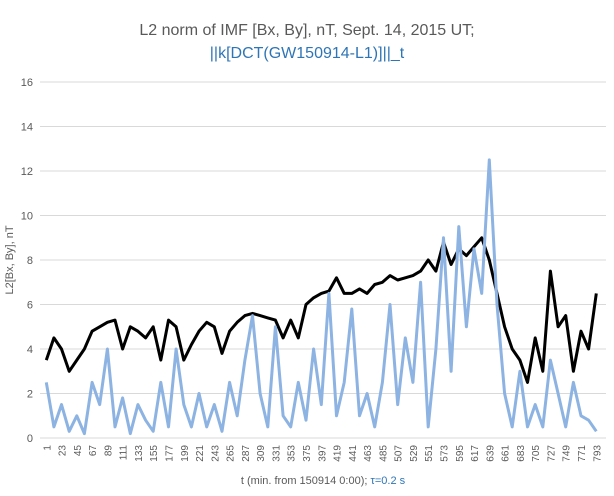 The width and height of the screenshot is (614, 496). What do you see at coordinates (414, 453) in the screenshot?
I see `x-tick-label: 529` at bounding box center [414, 453].